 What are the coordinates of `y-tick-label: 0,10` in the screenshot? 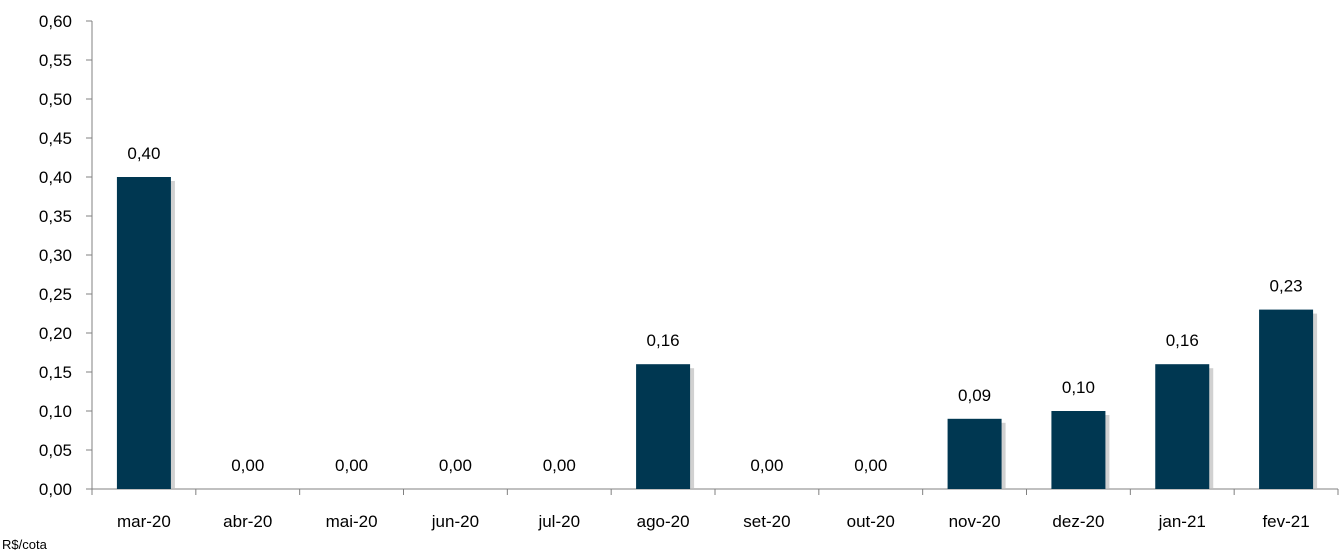 It's located at (55, 411).